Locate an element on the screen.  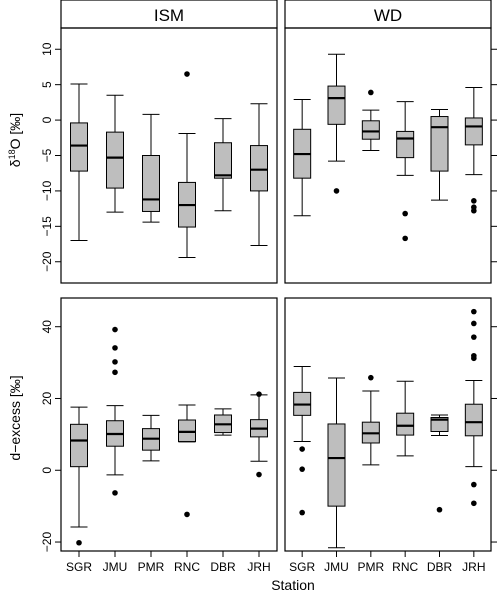
x-axis-label: Station is located at coordinates (293, 585).